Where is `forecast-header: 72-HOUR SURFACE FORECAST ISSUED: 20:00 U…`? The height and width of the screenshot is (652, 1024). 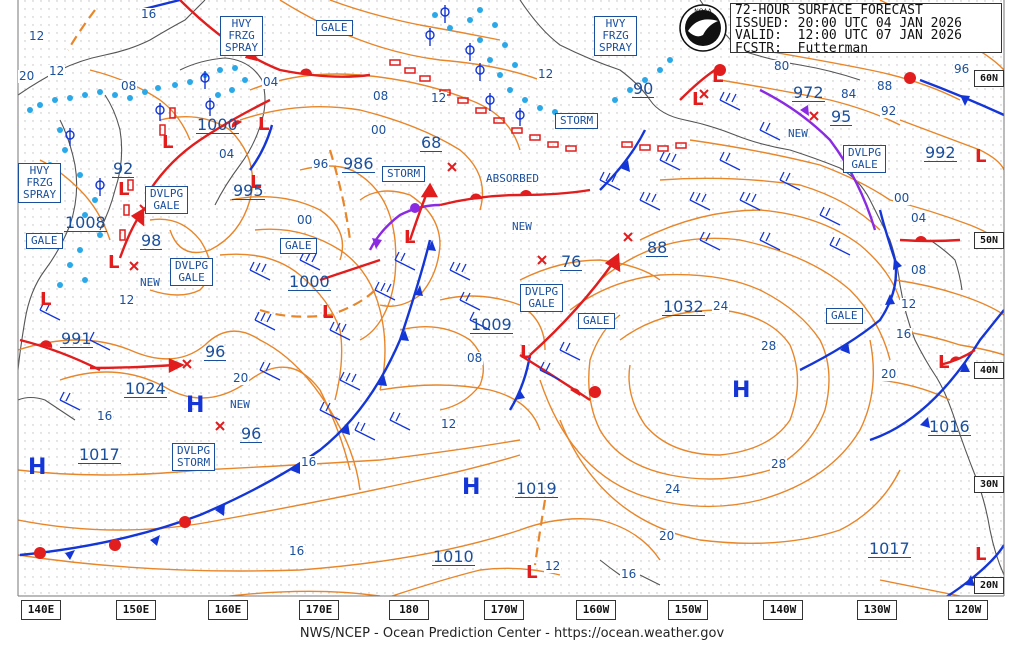
forecast-header: 72-HOUR SURFACE FORECAST ISSUED: 20:00 U… is located at coordinates (866, 29).